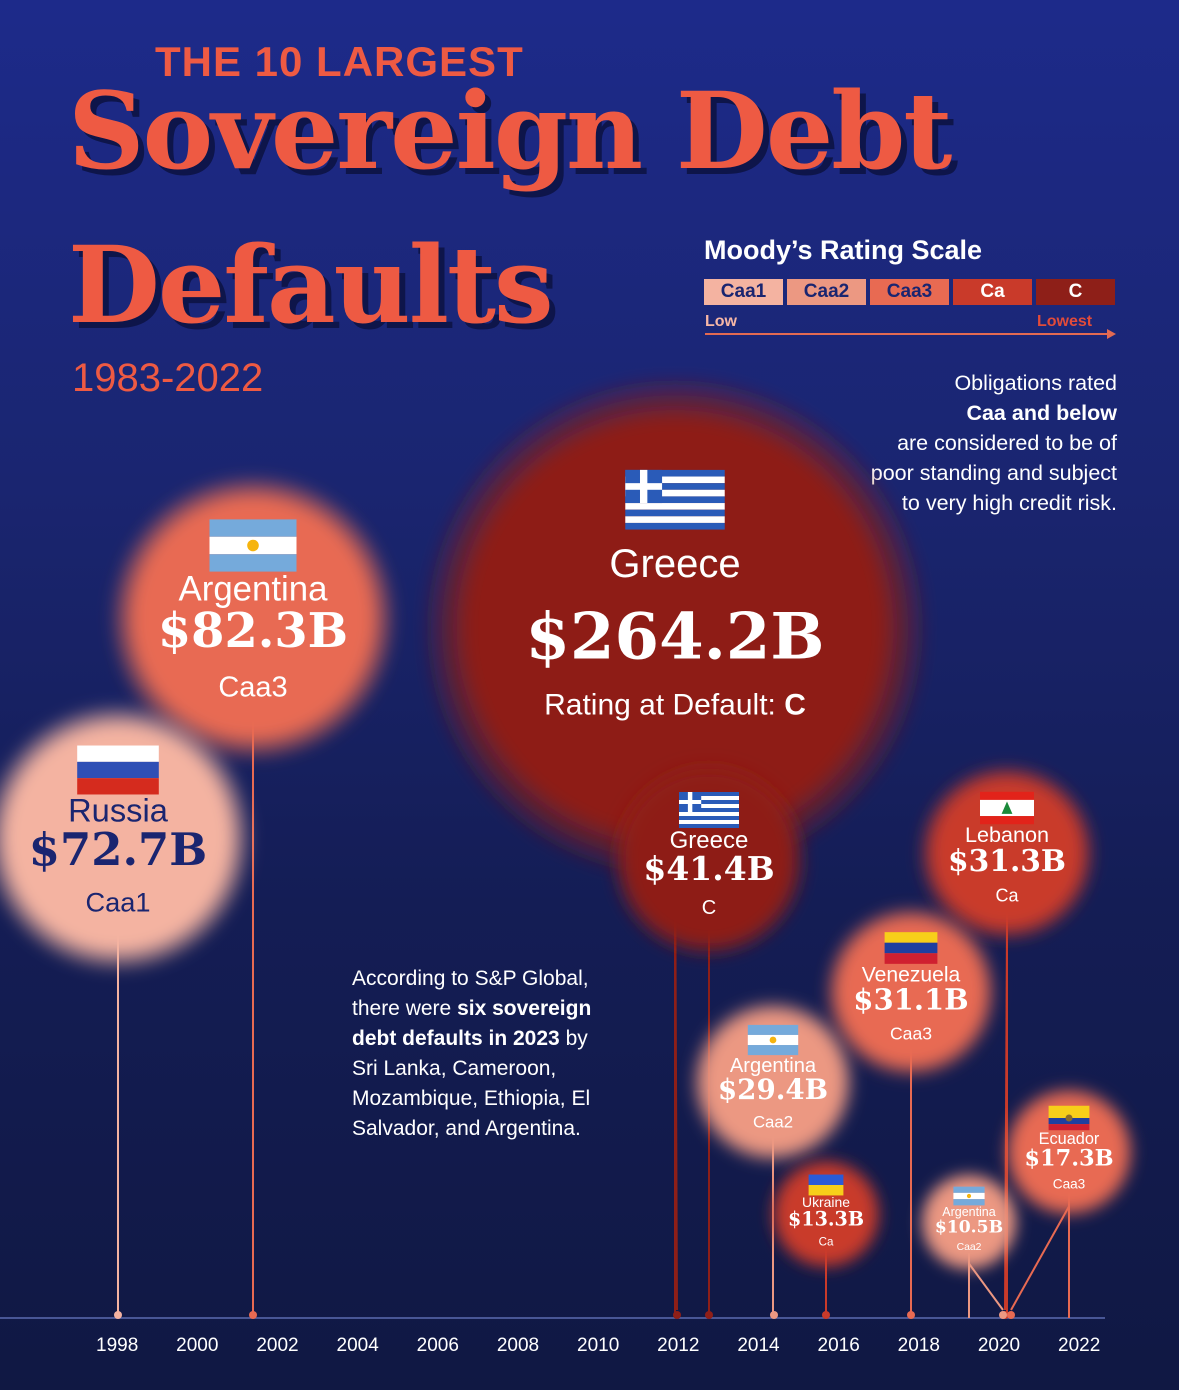 This screenshot has width=1179, height=1390. Describe the element at coordinates (1069, 1118) in the screenshot. I see `ecuador-flag-icon` at that location.